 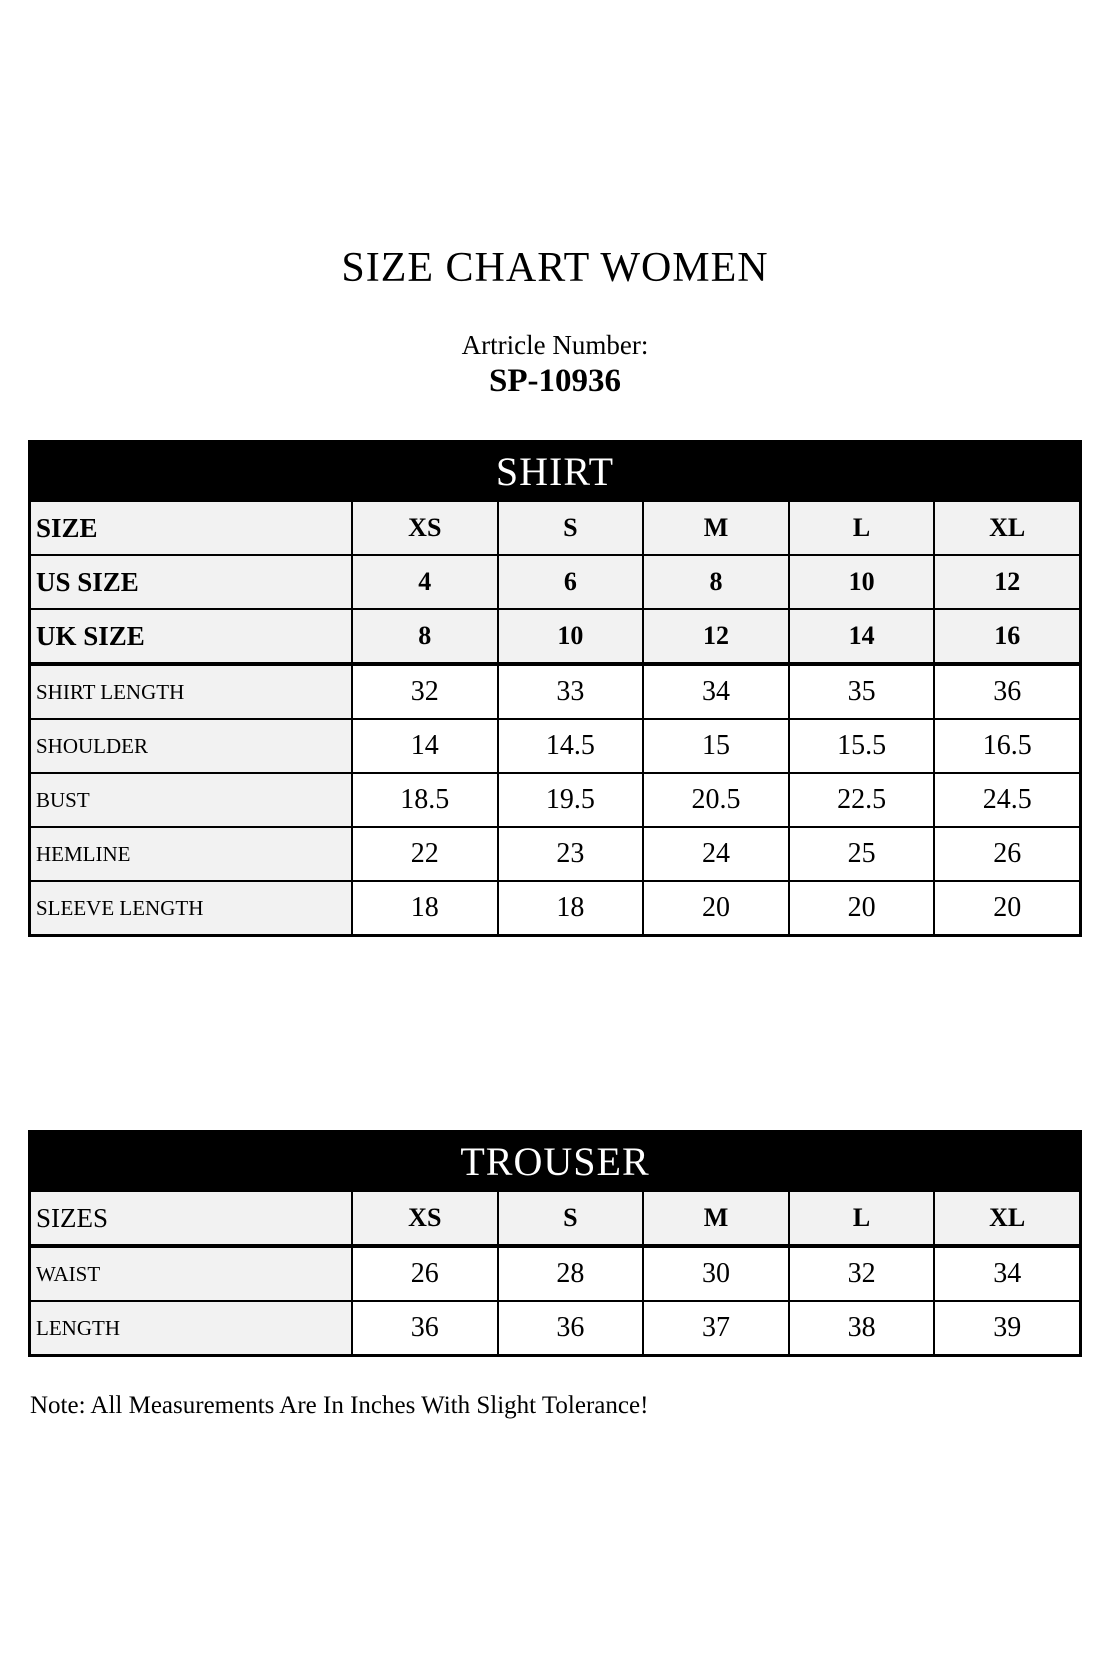 What do you see at coordinates (191, 1218) in the screenshot?
I see `row-label-cell: SIZES` at bounding box center [191, 1218].